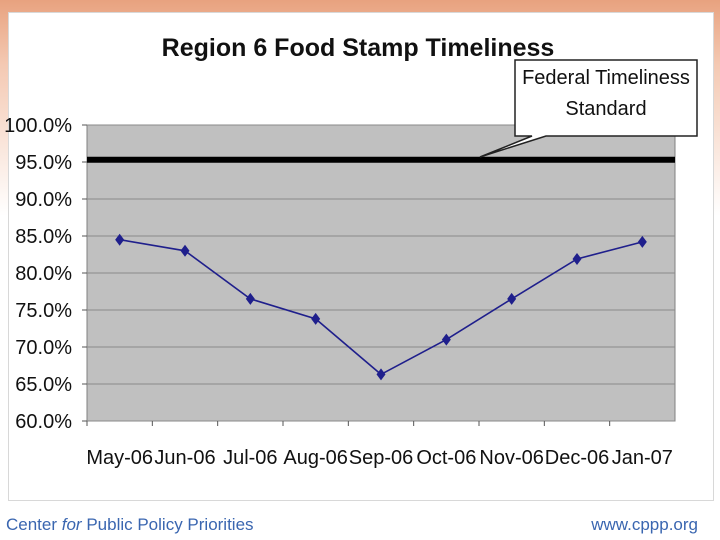  What do you see at coordinates (43, 385) in the screenshot?
I see `y-tick-label: 65.0%` at bounding box center [43, 385].